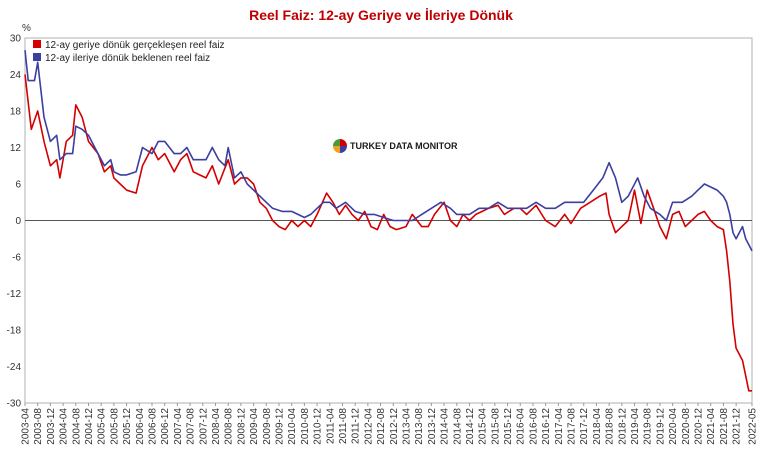  I want to click on x-tick-label: 2009-12, so click(279, 426).